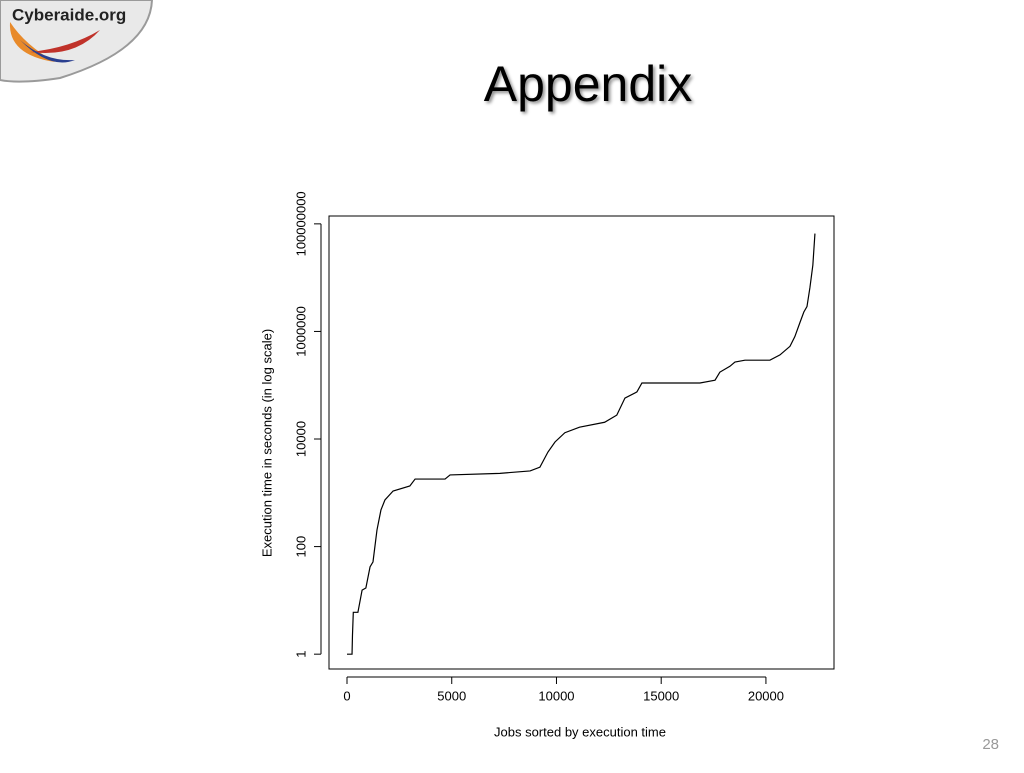 This screenshot has width=1024, height=773. I want to click on y-tick-label: 100000000, so click(300, 223).